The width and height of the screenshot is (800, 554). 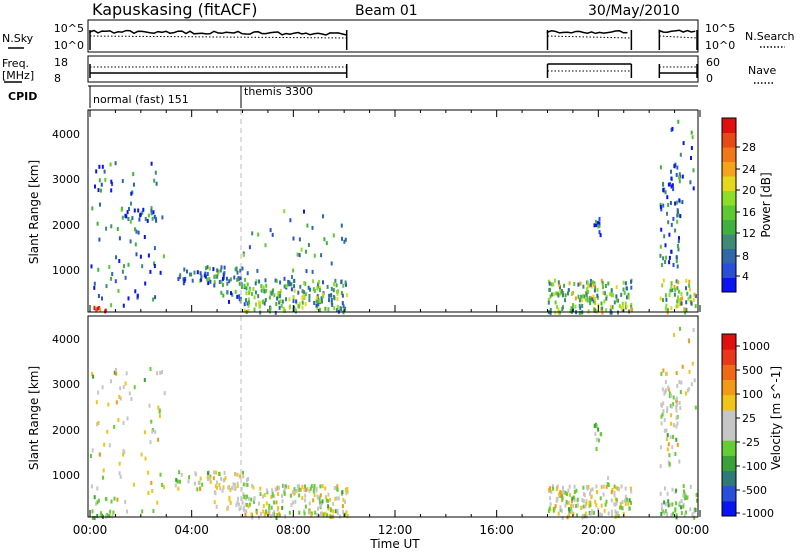 What do you see at coordinates (66, 384) in the screenshot?
I see `velocity-ytick-3000: 3000` at bounding box center [66, 384].